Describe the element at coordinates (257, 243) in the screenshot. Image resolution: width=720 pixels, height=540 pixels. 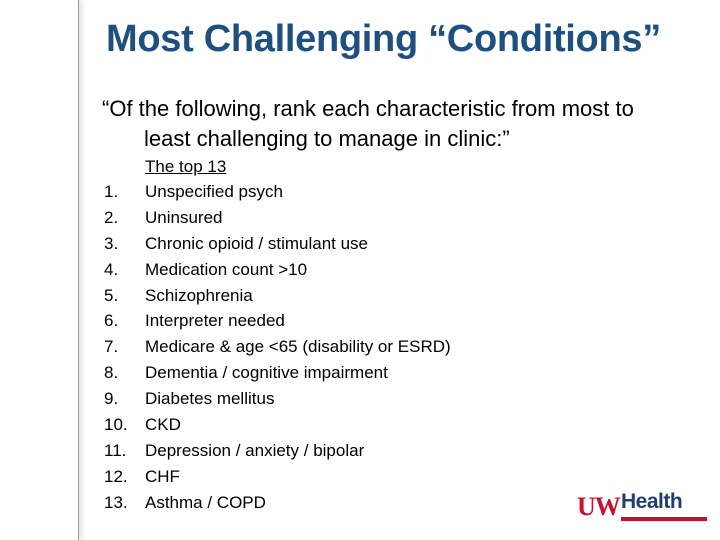
I see `item-text: Chronic opioid / stimulant use` at that location.